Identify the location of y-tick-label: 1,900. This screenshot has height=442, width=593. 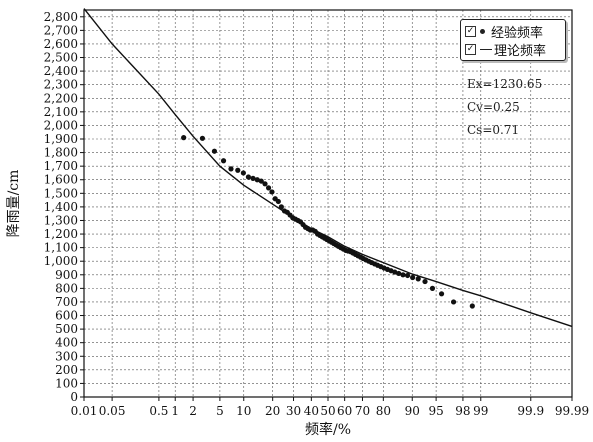
(61, 139).